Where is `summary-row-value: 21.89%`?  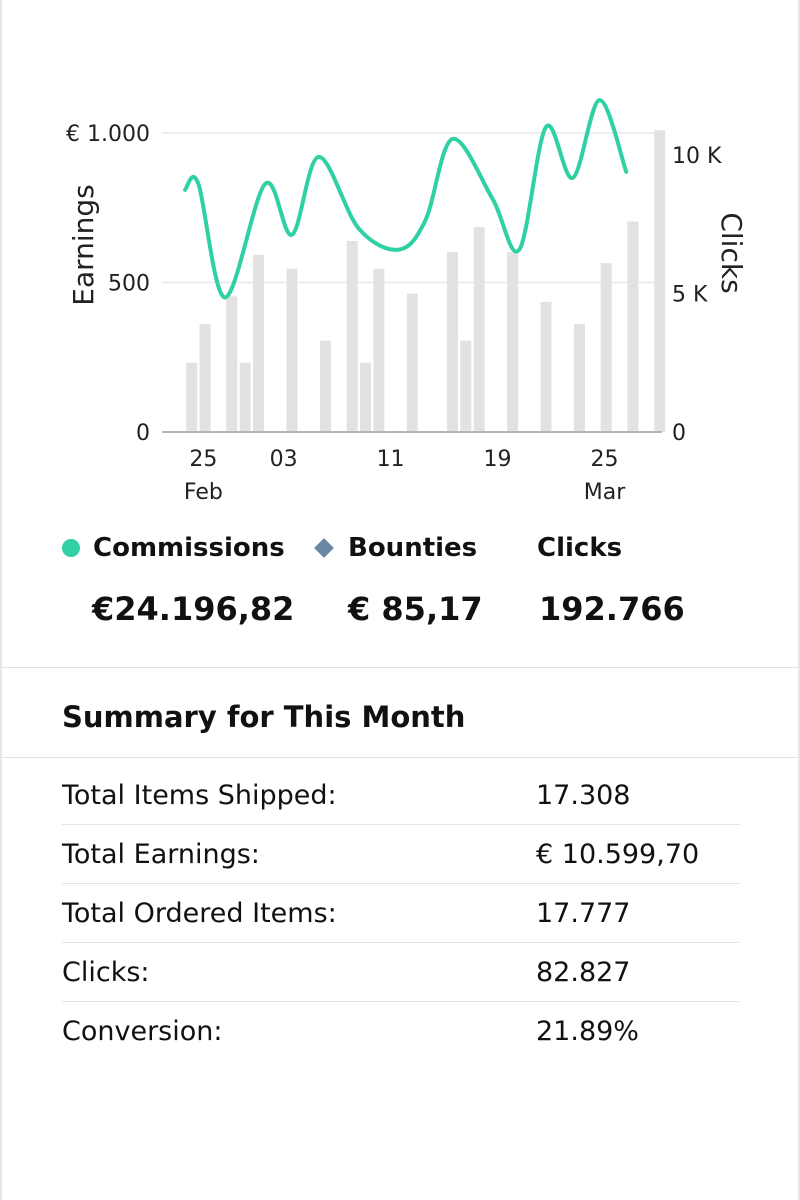
summary-row-value: 21.89% is located at coordinates (587, 1031).